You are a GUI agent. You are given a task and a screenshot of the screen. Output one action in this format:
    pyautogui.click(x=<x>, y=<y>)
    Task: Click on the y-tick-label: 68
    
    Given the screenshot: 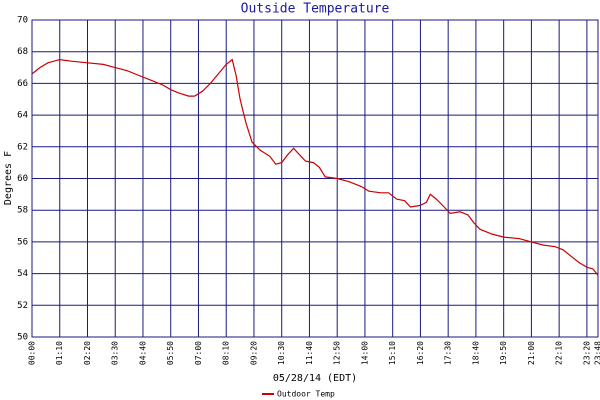 What is the action you would take?
    pyautogui.click(x=22, y=52)
    